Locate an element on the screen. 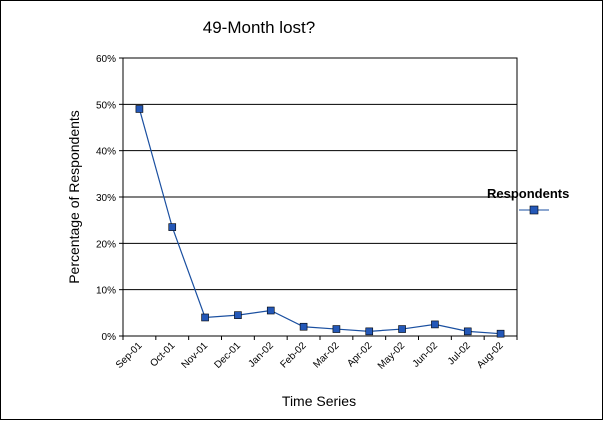 This screenshot has height=421, width=603. legend-marker is located at coordinates (534, 210).